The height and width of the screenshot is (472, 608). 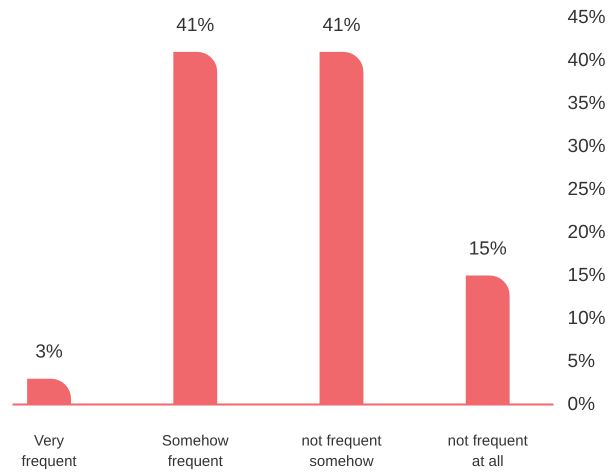 I want to click on x-tick-label: not frequent at all, so click(x=488, y=451).